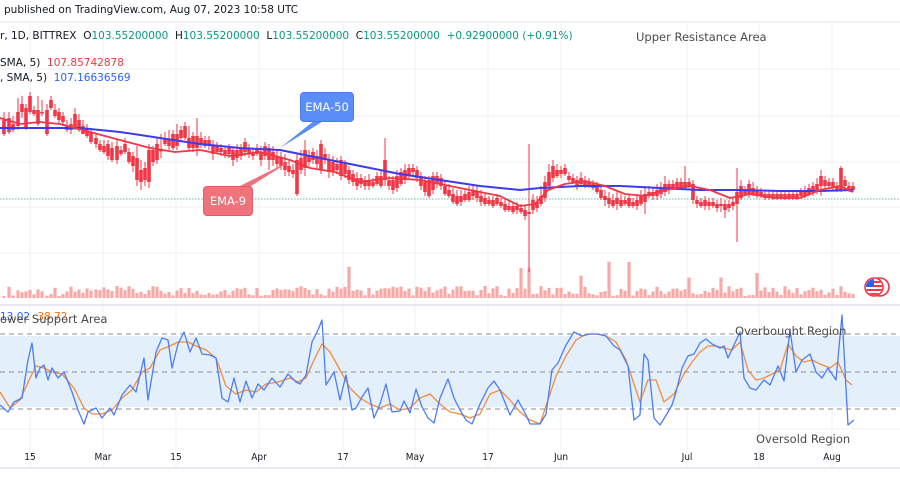 This screenshot has width=900, height=504. I want to click on ema9-legend: SMA, 5) 107.85742878, so click(62, 63).